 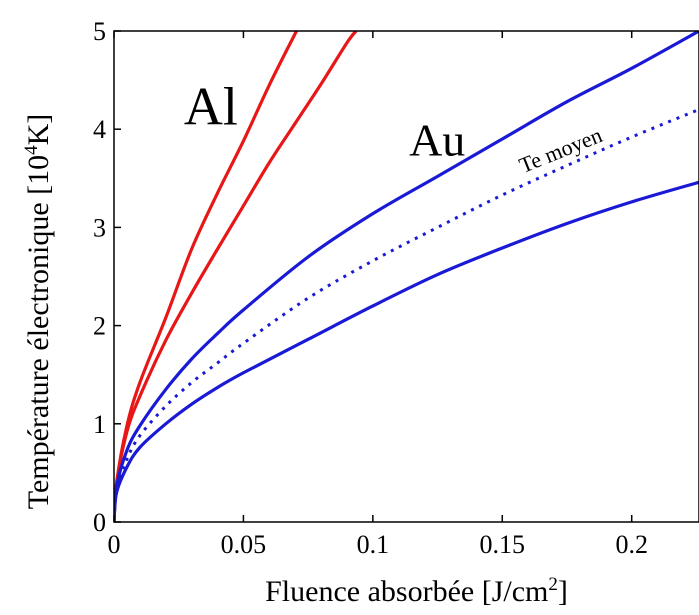 I want to click on x-tick-label: 0.15, so click(x=503, y=544).